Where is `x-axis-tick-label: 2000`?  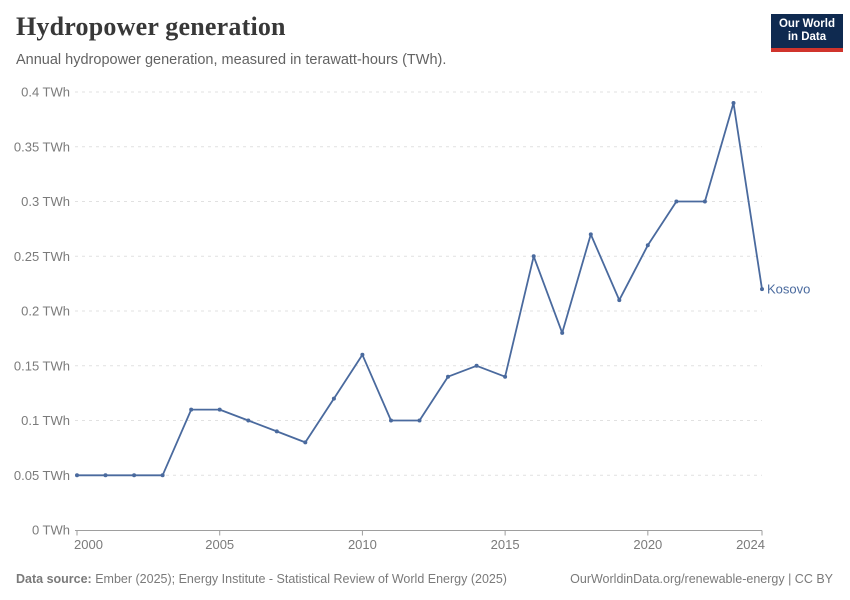
x-axis-tick-label: 2000 is located at coordinates (88, 544).